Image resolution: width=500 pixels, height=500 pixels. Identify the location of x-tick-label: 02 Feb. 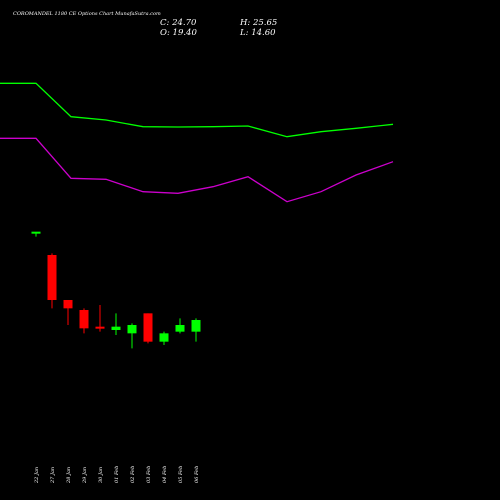
(133, 474).